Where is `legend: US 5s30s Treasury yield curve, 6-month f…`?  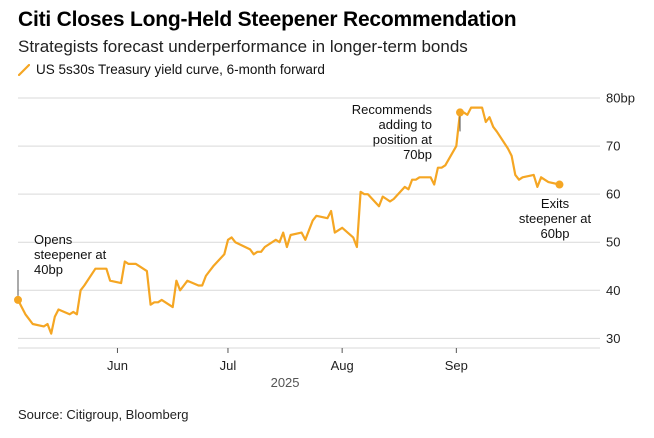 legend: US 5s30s Treasury yield curve, 6-month f… is located at coordinates (171, 69).